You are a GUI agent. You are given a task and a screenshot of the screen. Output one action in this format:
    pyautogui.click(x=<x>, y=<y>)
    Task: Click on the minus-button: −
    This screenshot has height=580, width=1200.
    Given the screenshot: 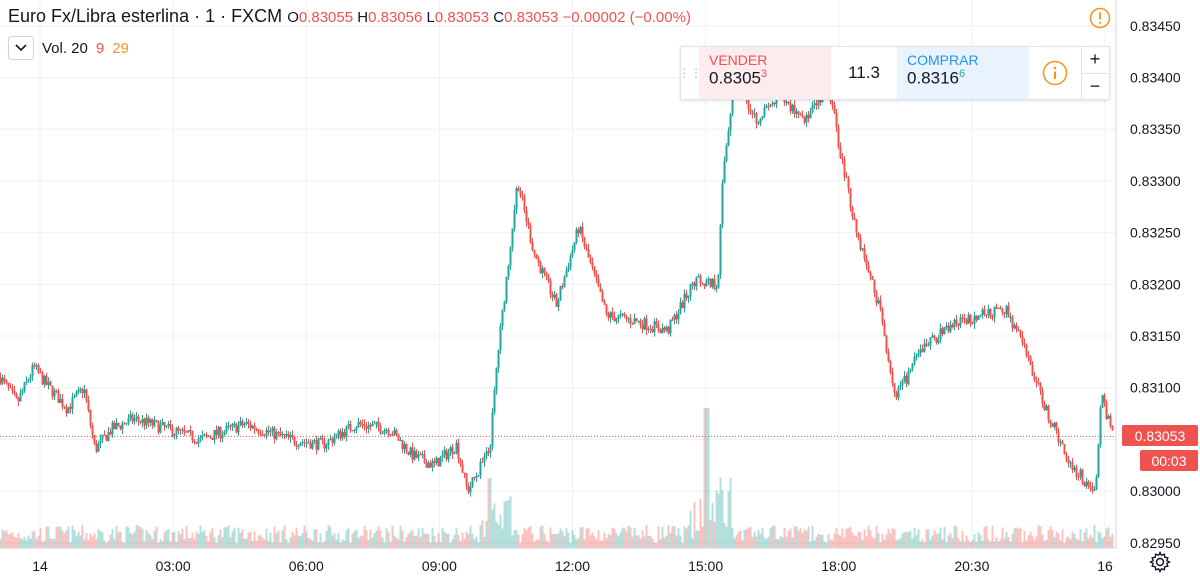 What is the action you would take?
    pyautogui.click(x=1095, y=85)
    